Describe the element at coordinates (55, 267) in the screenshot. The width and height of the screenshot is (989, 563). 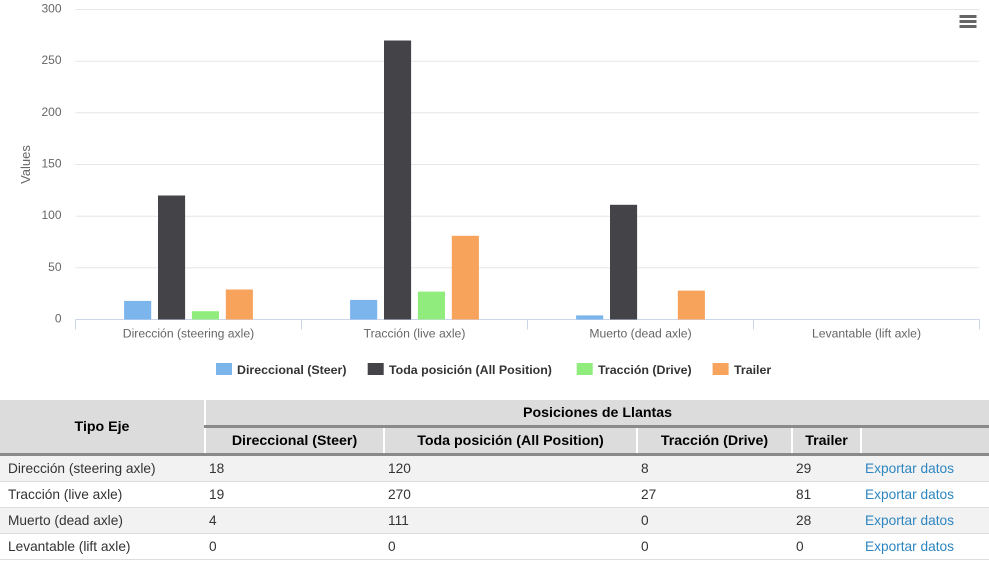
I see `svg-text: 50` at that location.